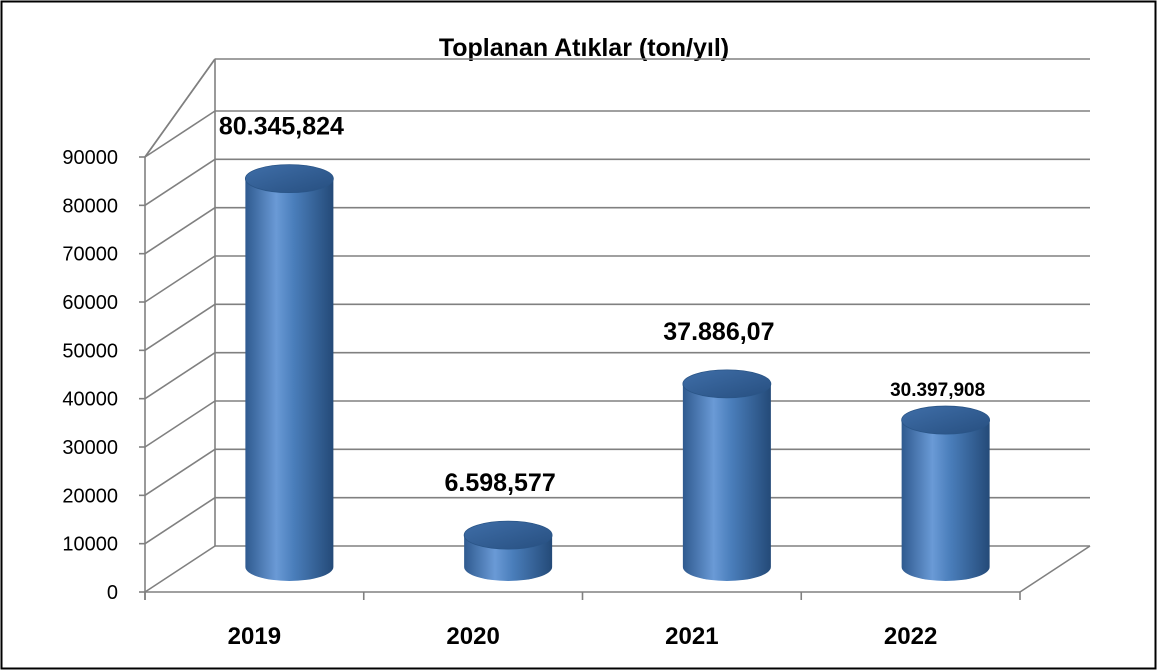 The height and width of the screenshot is (670, 1157). I want to click on y-tick-label: 30000, so click(90, 448).